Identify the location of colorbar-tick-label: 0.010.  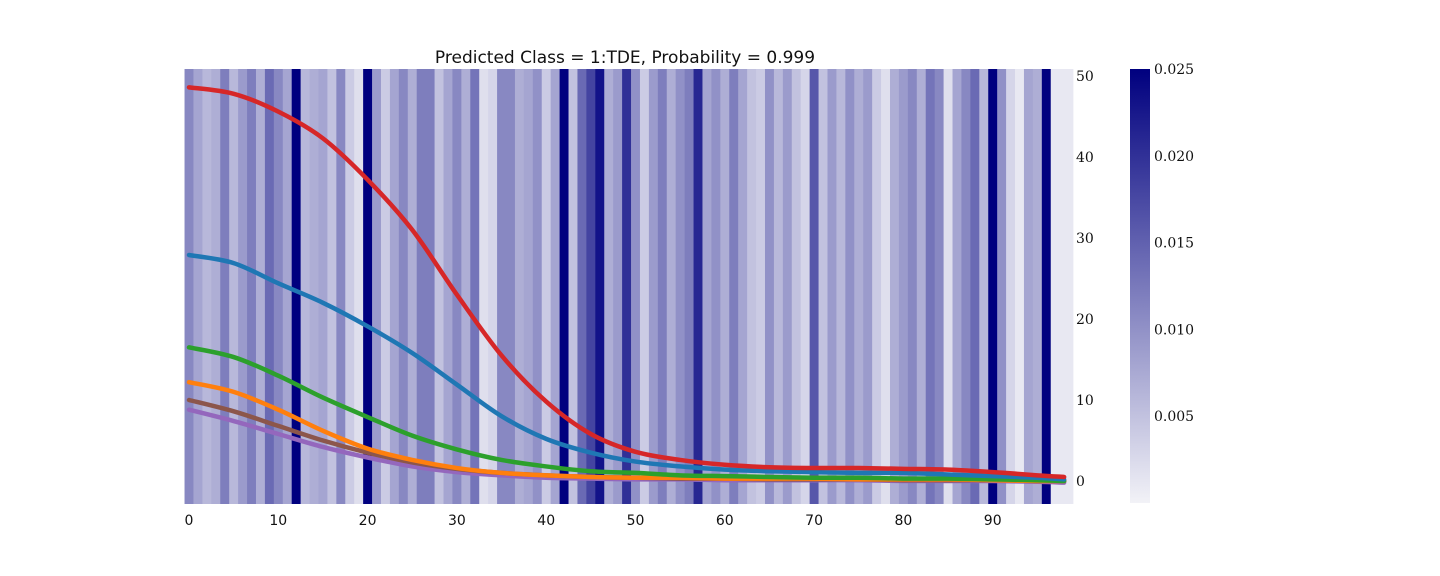
(1174, 330).